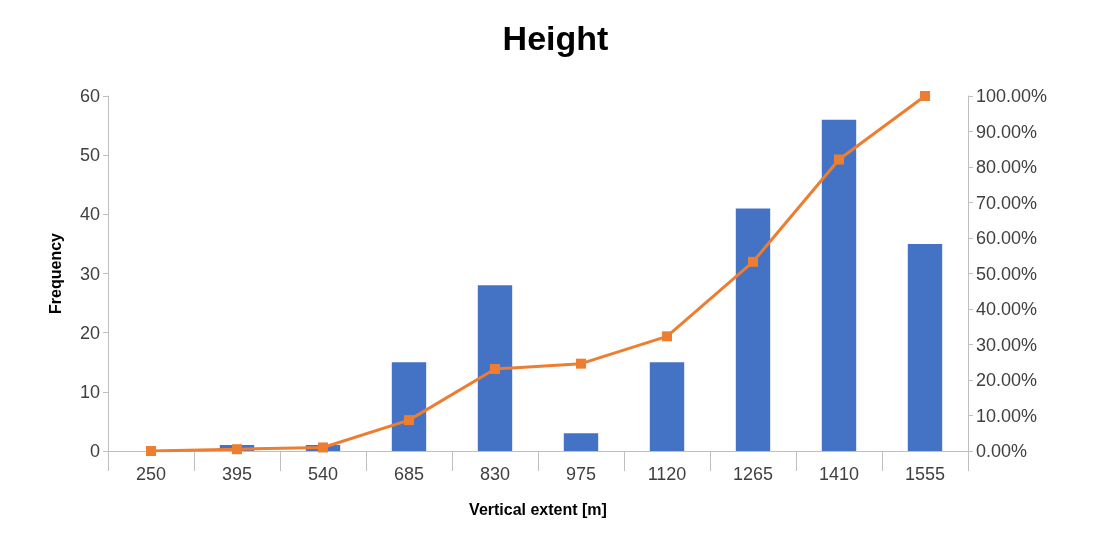 The width and height of the screenshot is (1111, 549). What do you see at coordinates (89, 391) in the screenshot?
I see `y-tick-label: 10` at bounding box center [89, 391].